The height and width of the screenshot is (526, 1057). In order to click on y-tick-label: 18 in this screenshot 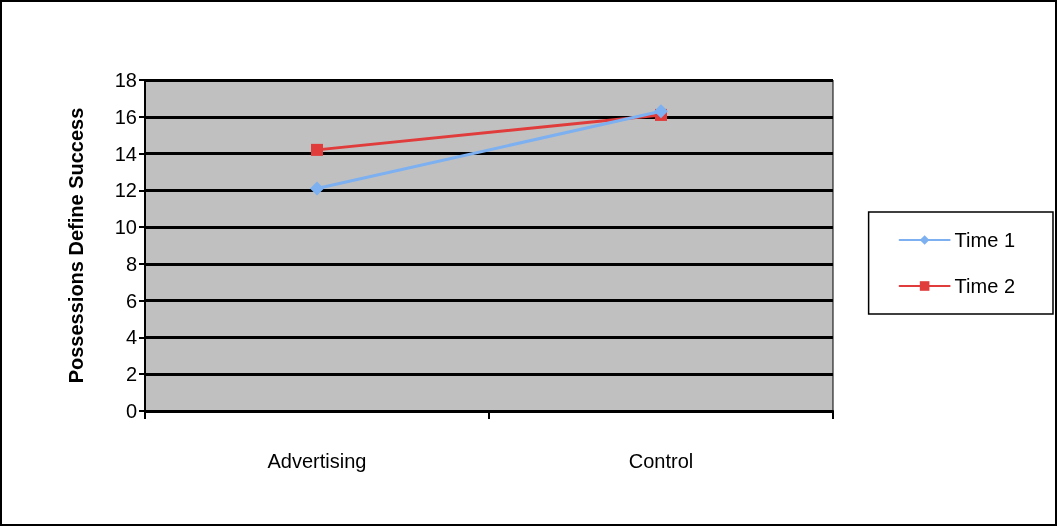, I will do `click(125, 80)`.